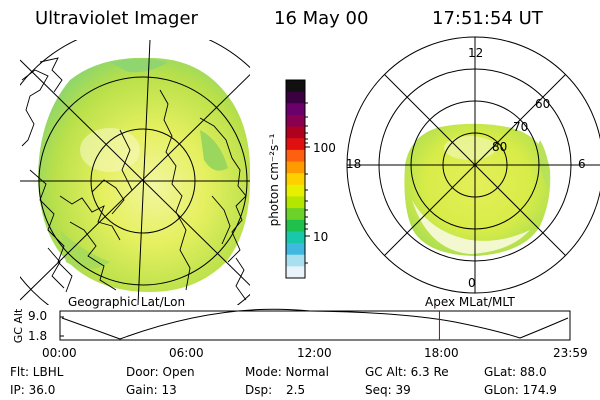 Image resolution: width=600 pixels, height=400 pixels. Describe the element at coordinates (570, 353) in the screenshot. I see `alt-xtick-2359: 23:59` at that location.